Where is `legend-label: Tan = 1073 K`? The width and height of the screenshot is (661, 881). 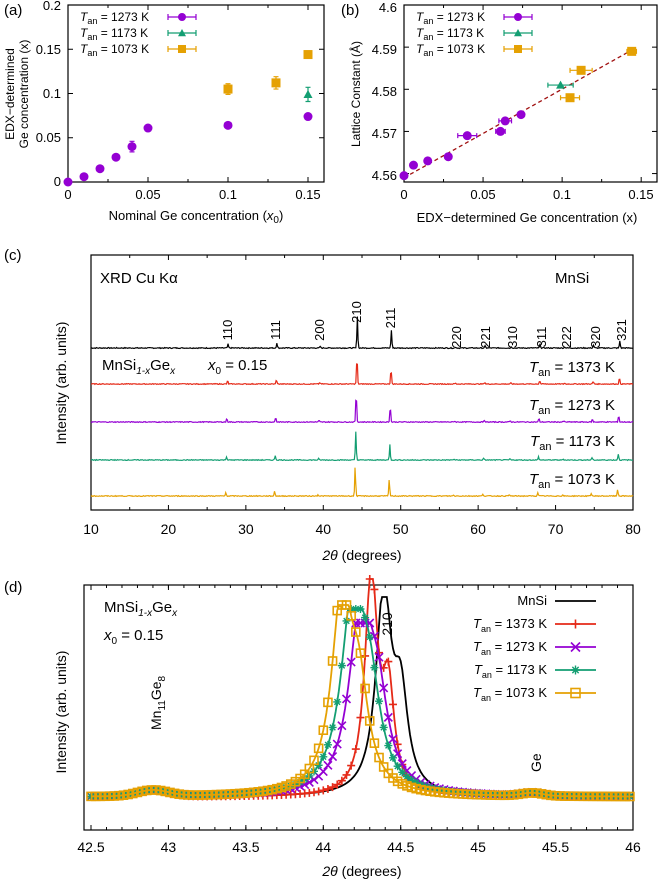 legend-label: Tan = 1073 K is located at coordinates (510, 694).